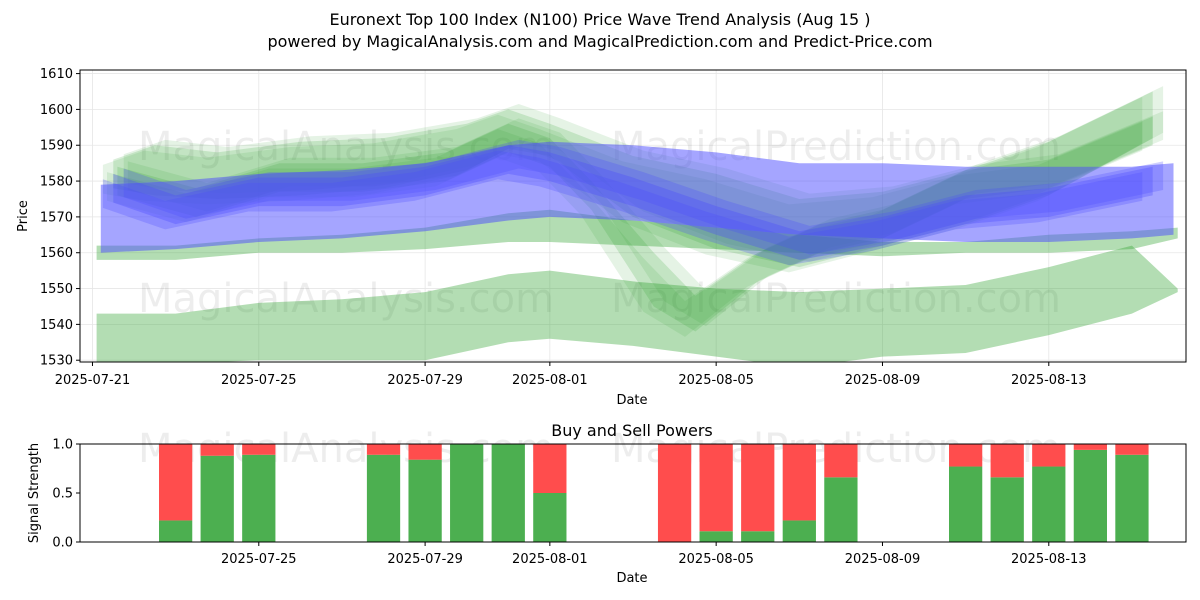  Describe the element at coordinates (23, 216) in the screenshot. I see `price-y-axis-label: Price` at that location.